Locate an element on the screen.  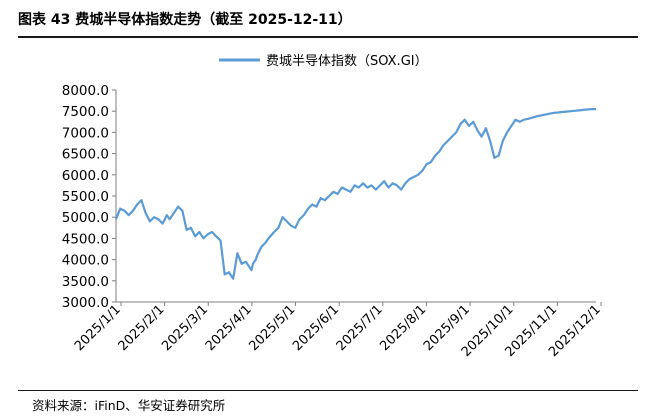
y-tick-label: 3000.0 is located at coordinates (85, 303).